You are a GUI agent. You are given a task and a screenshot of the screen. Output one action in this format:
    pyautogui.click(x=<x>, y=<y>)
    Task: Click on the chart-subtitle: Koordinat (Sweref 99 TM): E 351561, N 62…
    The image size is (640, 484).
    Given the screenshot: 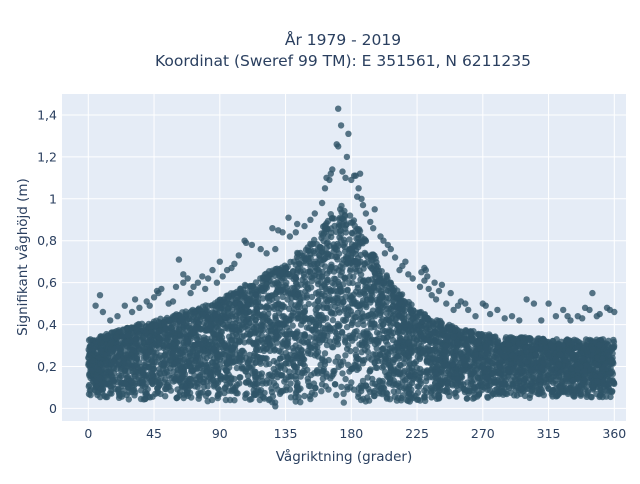 What is the action you would take?
    pyautogui.click(x=343, y=61)
    